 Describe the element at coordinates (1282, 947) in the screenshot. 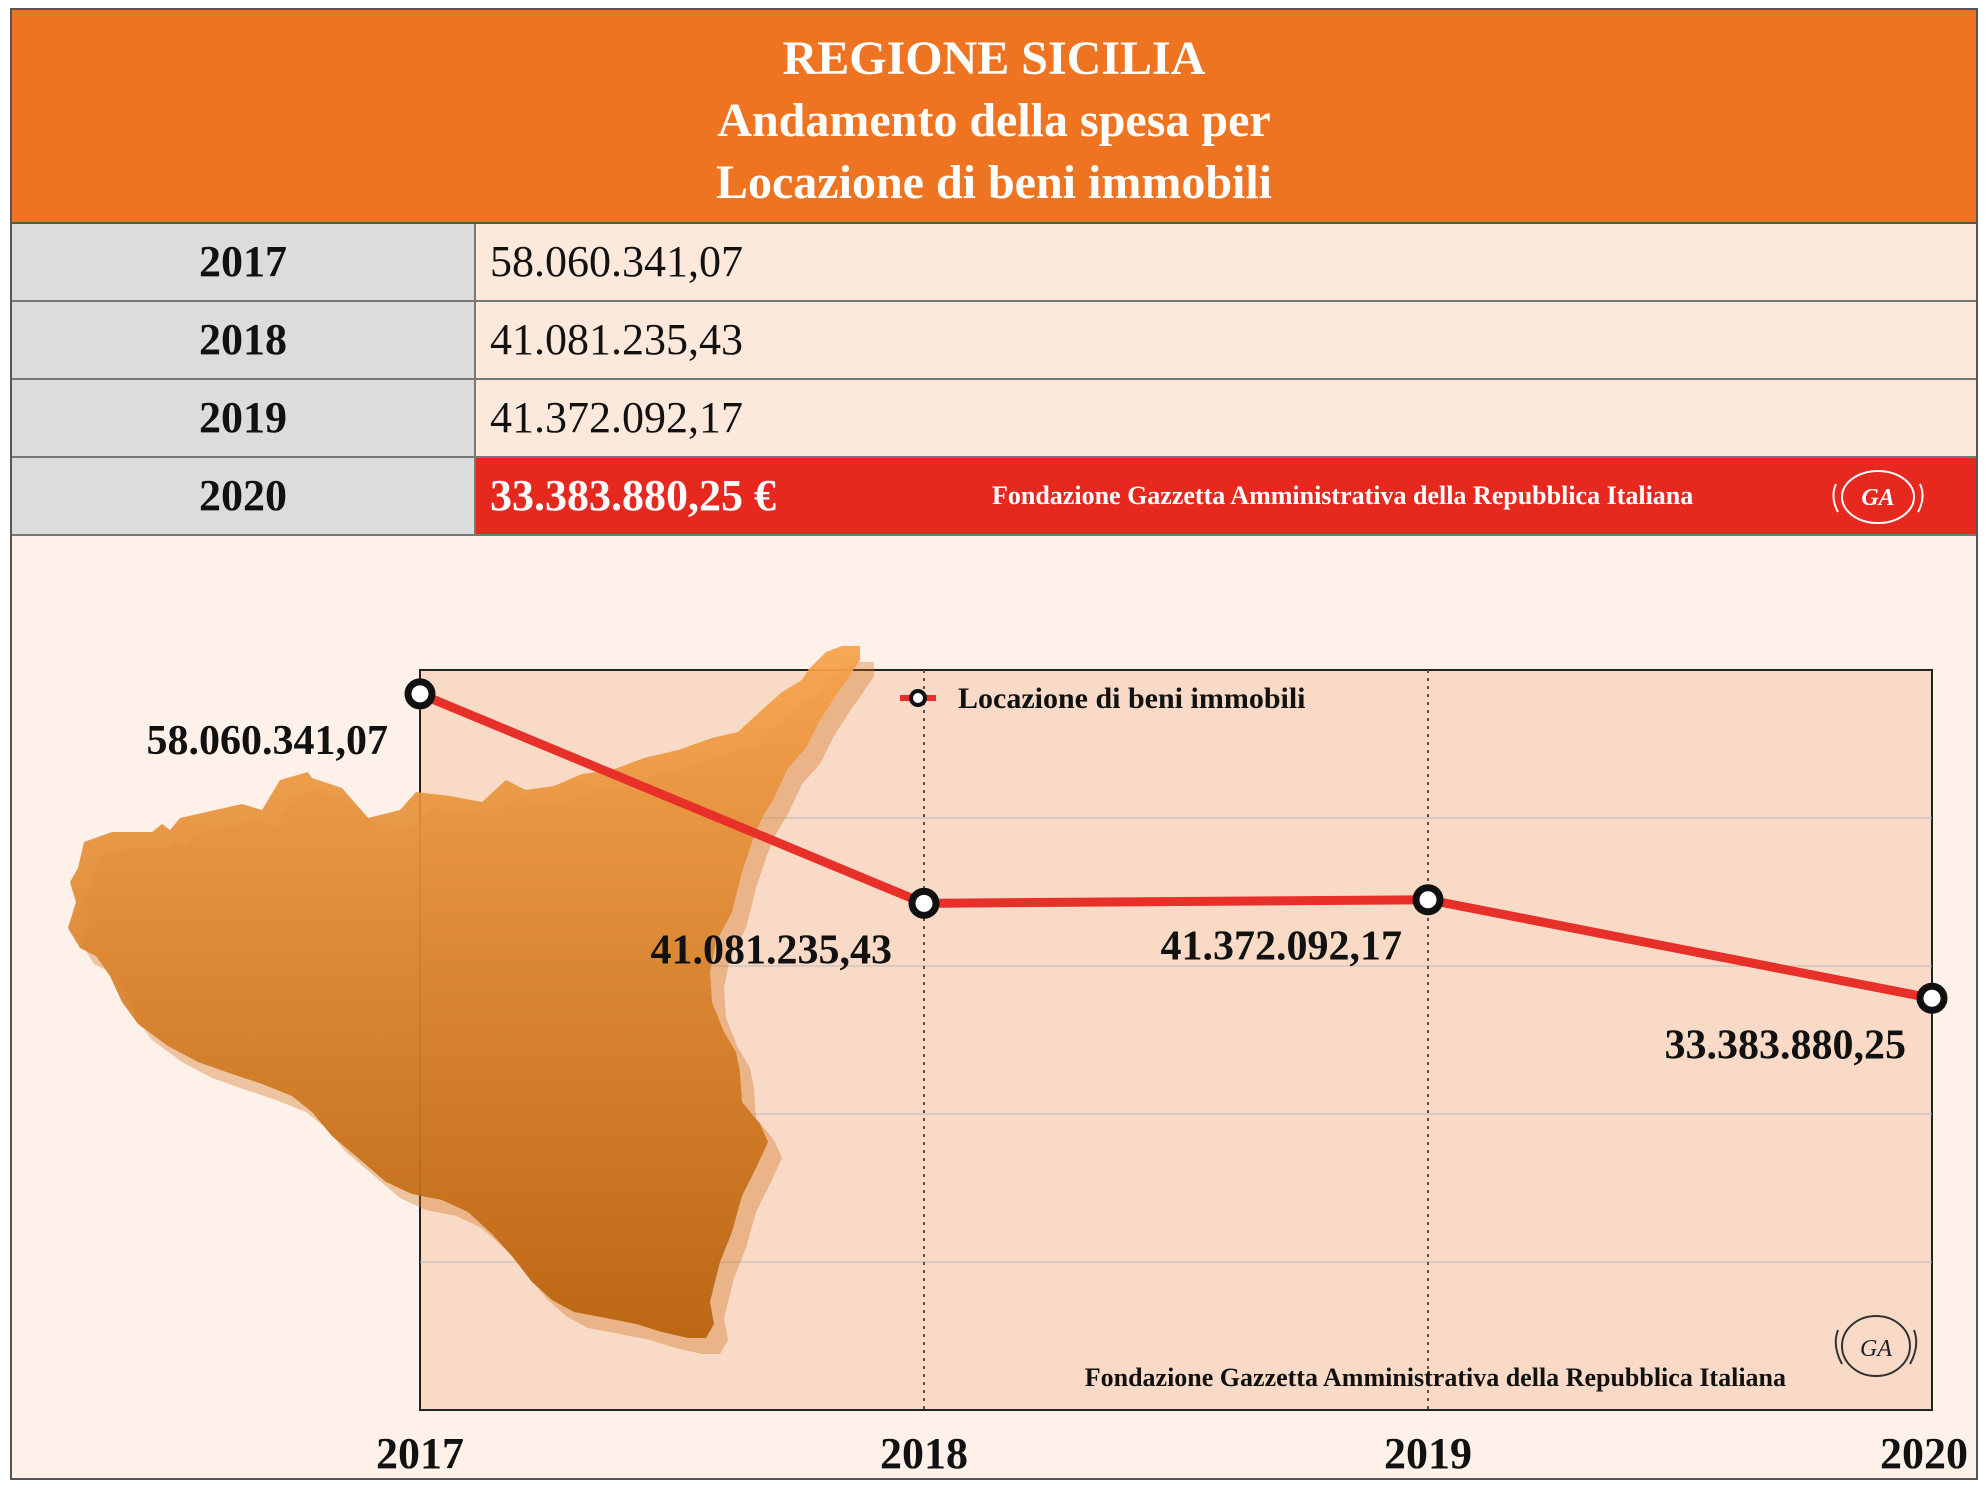

I see `data-label: 41.372.092,17` at that location.